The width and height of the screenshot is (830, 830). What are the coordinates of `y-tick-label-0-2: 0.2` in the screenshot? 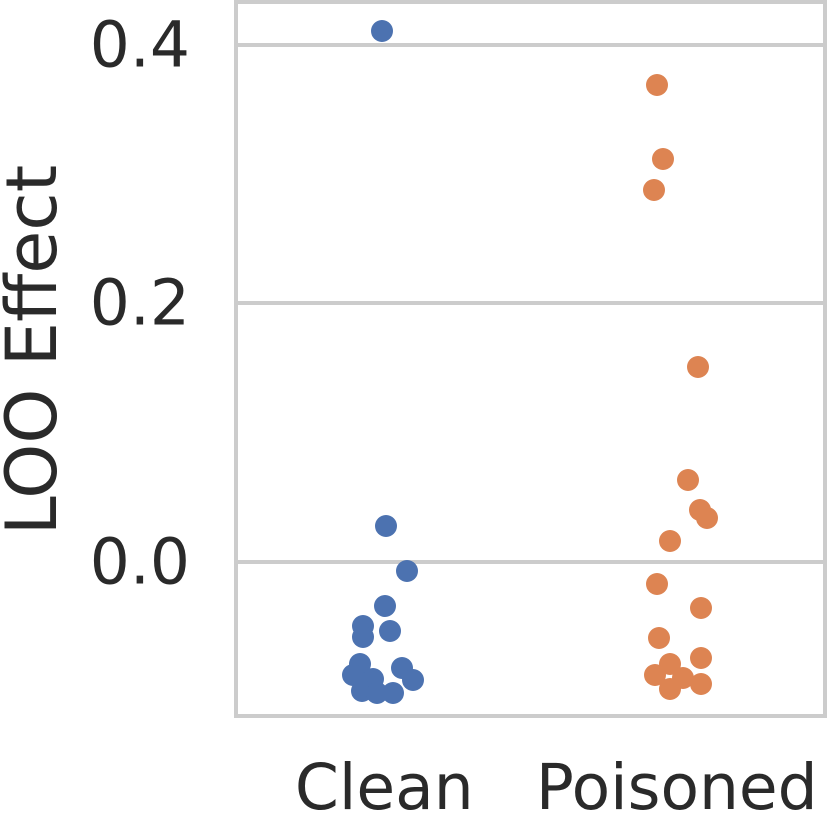 It's located at (139, 303).